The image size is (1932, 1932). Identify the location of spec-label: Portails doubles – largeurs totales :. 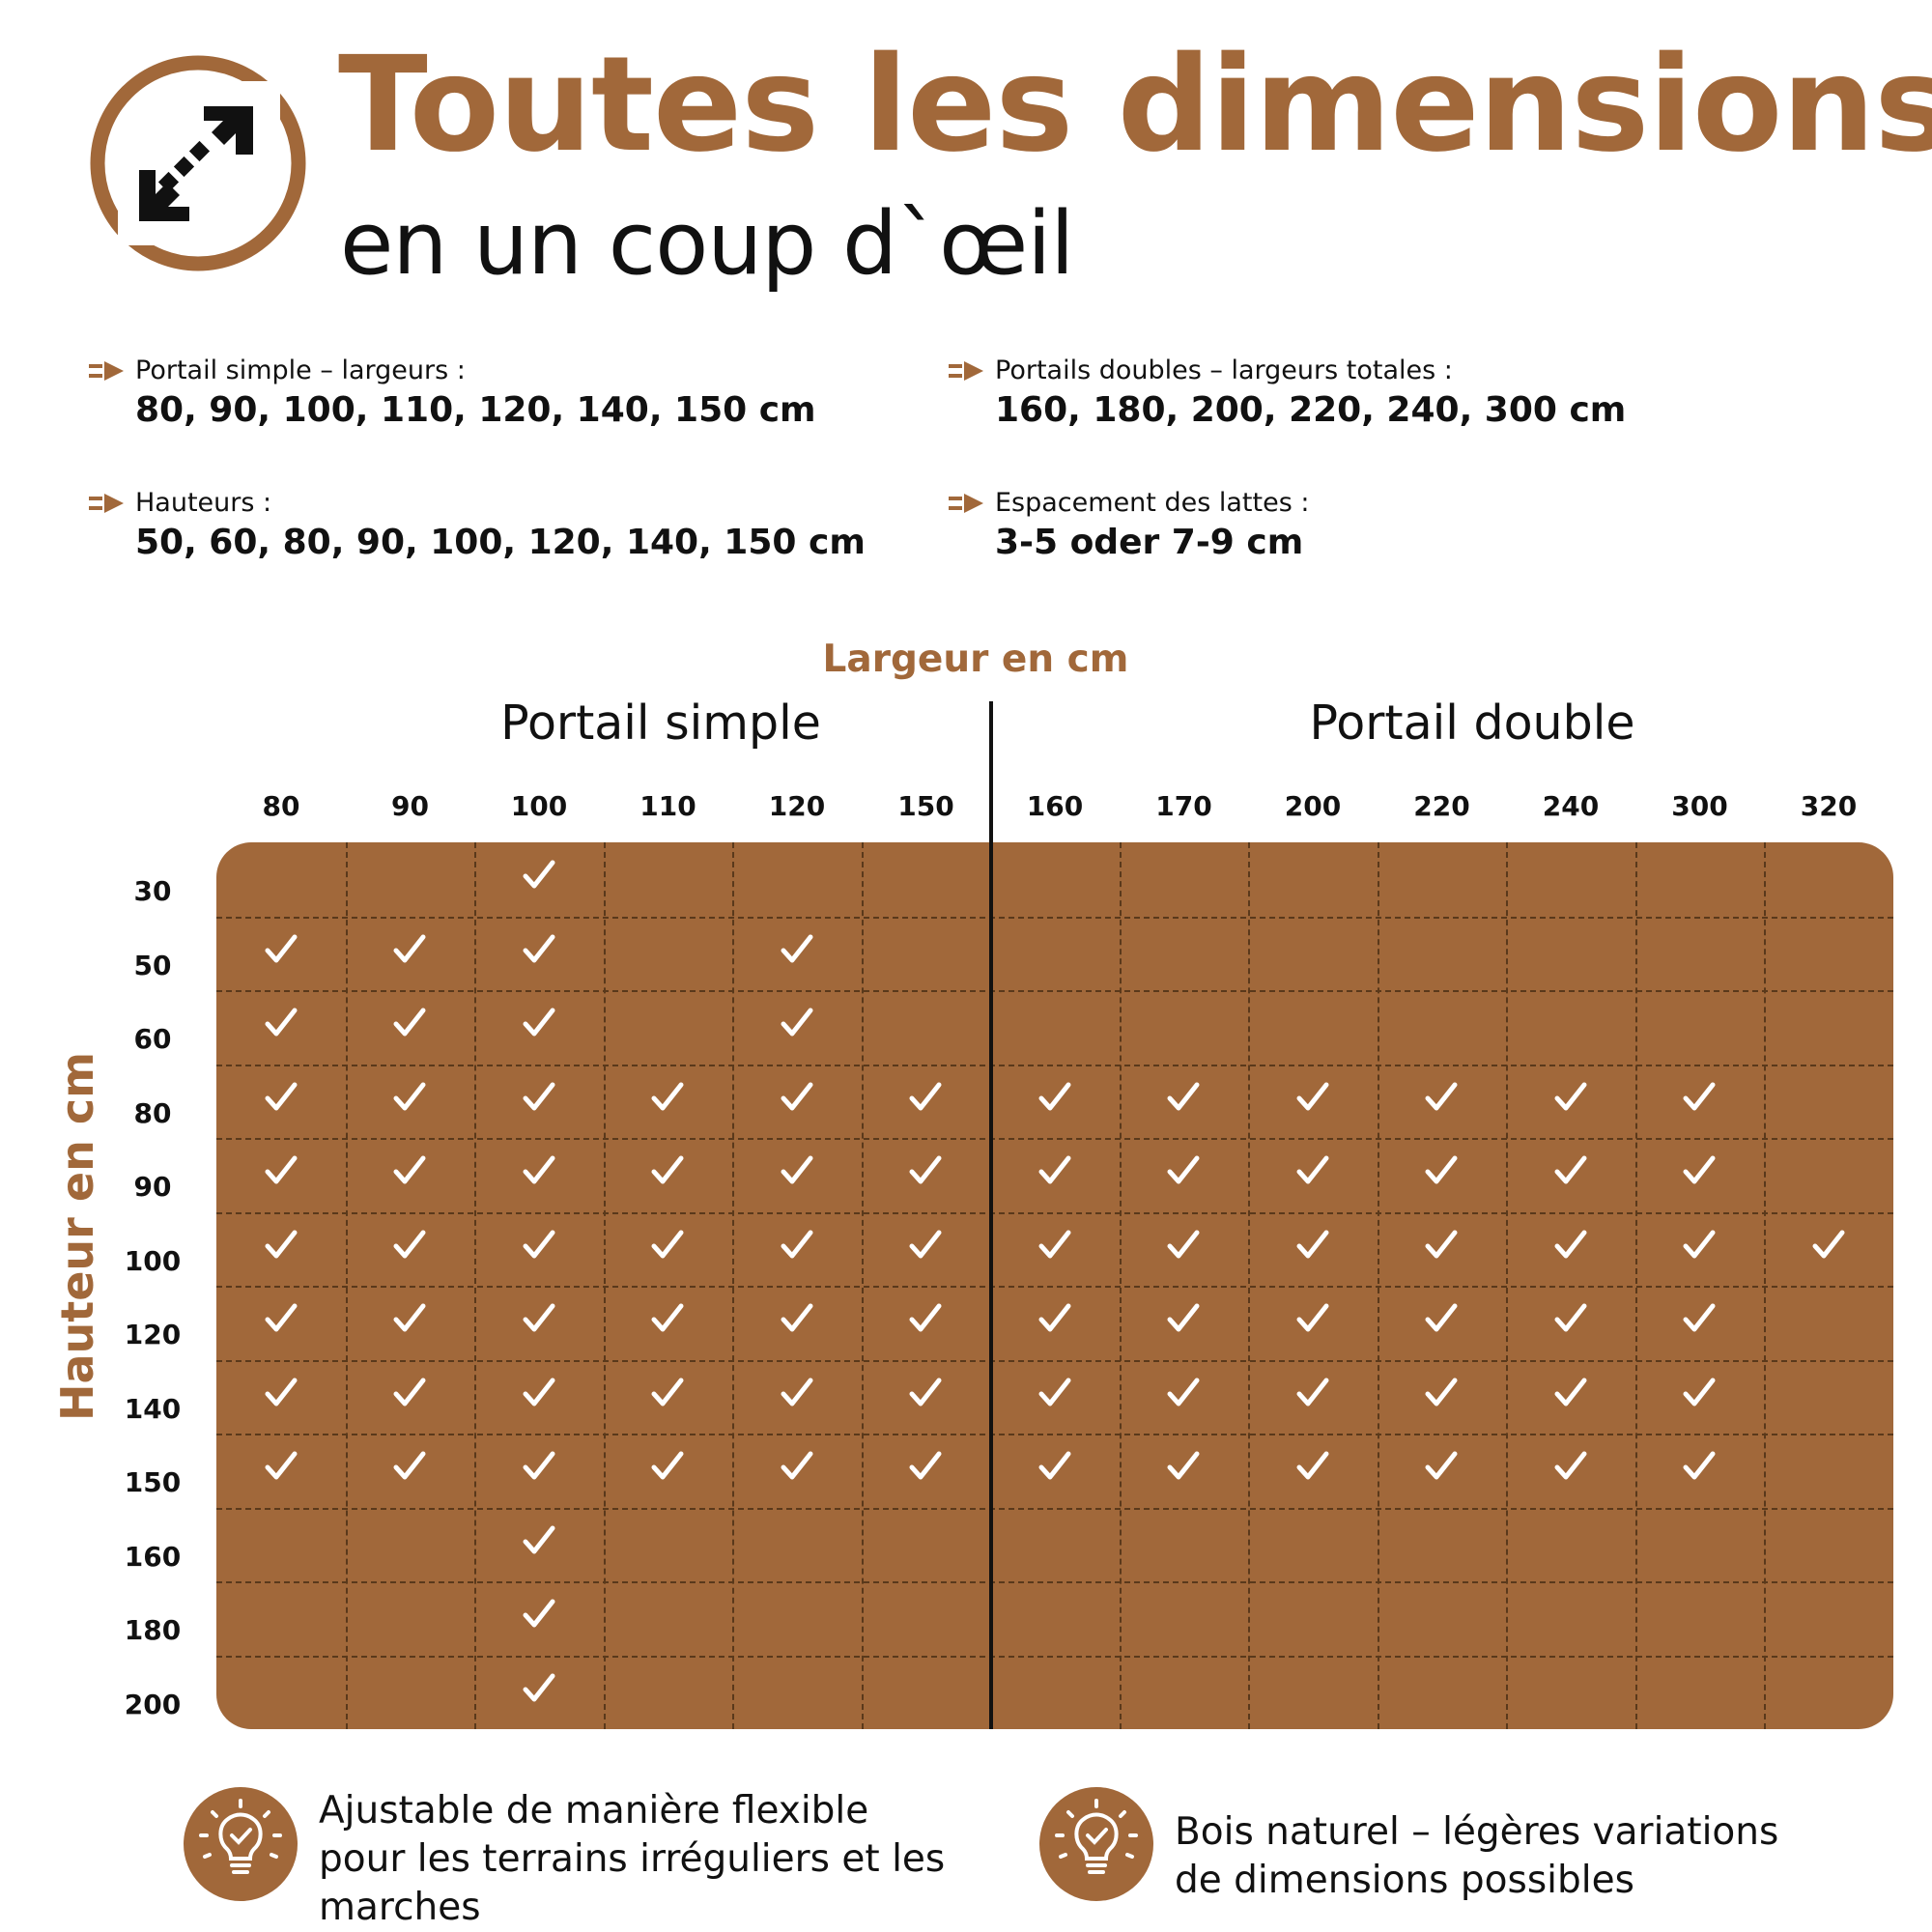
(1224, 370).